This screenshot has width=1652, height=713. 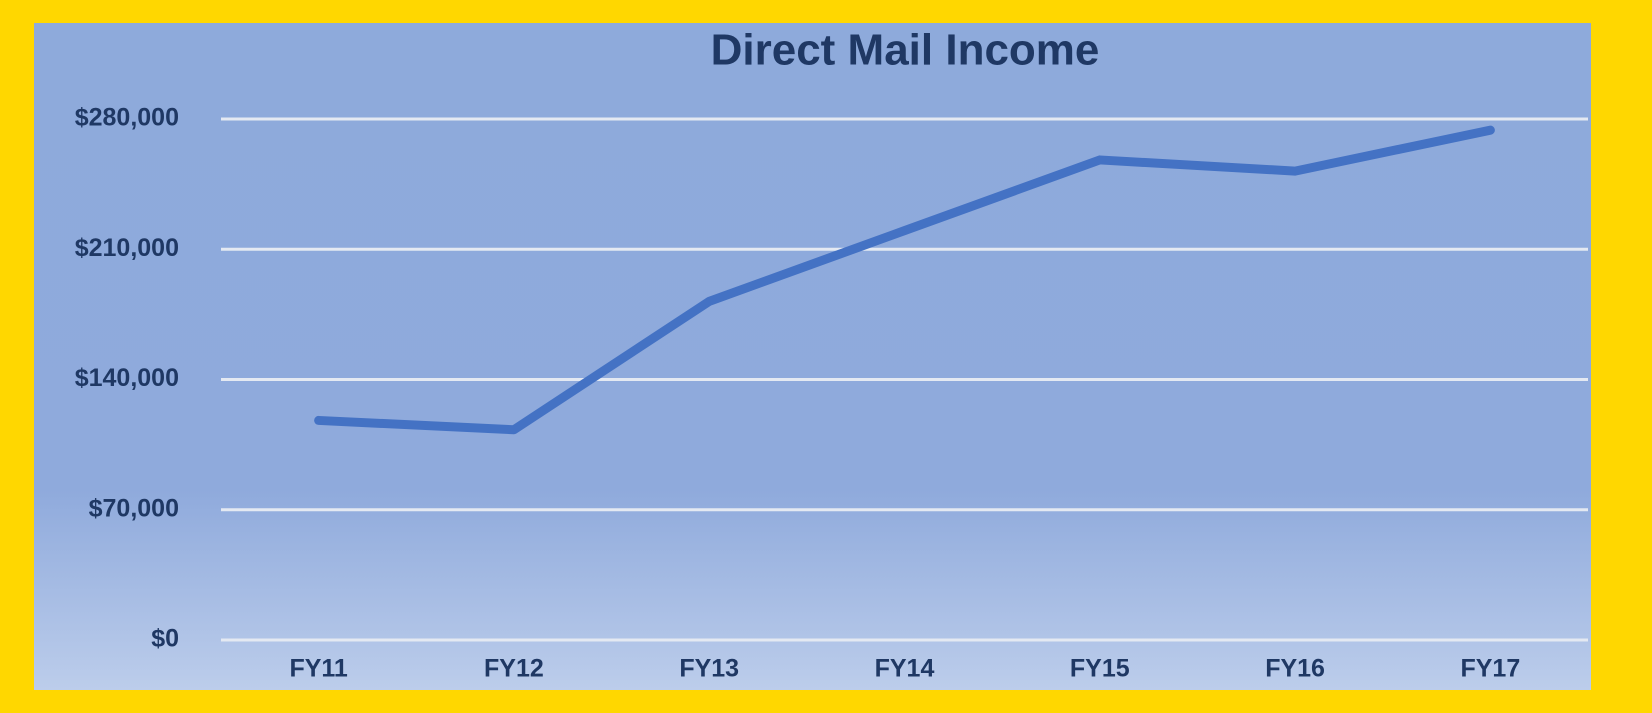 I want to click on x-tick-label: FY16, so click(x=1295, y=669).